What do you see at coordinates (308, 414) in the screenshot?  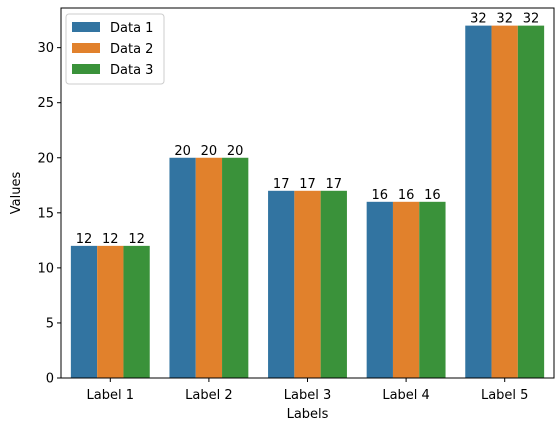 I see `x-axis-label: Labels` at bounding box center [308, 414].